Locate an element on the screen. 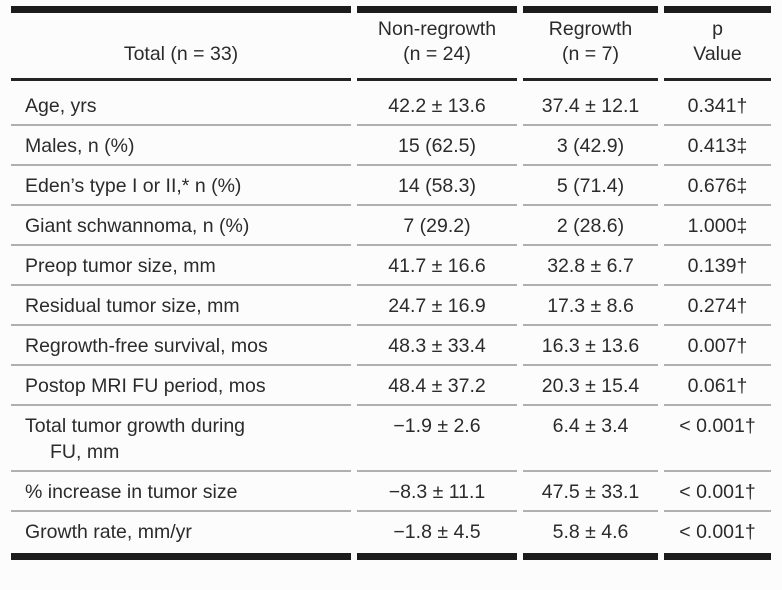 The width and height of the screenshot is (782, 590). regrowth-value: 3 (42.9) is located at coordinates (590, 146).